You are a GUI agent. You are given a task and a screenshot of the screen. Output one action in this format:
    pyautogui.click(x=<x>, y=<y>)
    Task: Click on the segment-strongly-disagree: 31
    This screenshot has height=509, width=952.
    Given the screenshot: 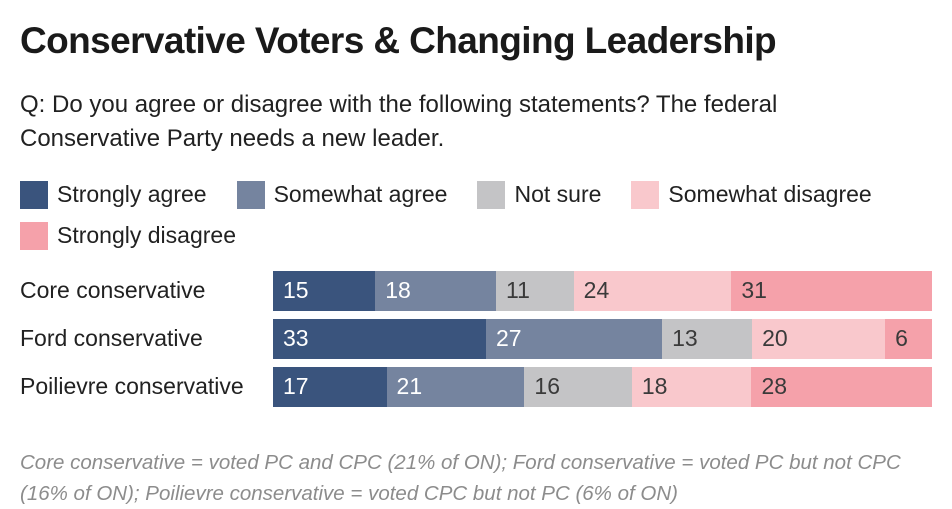 What is the action you would take?
    pyautogui.click(x=832, y=290)
    